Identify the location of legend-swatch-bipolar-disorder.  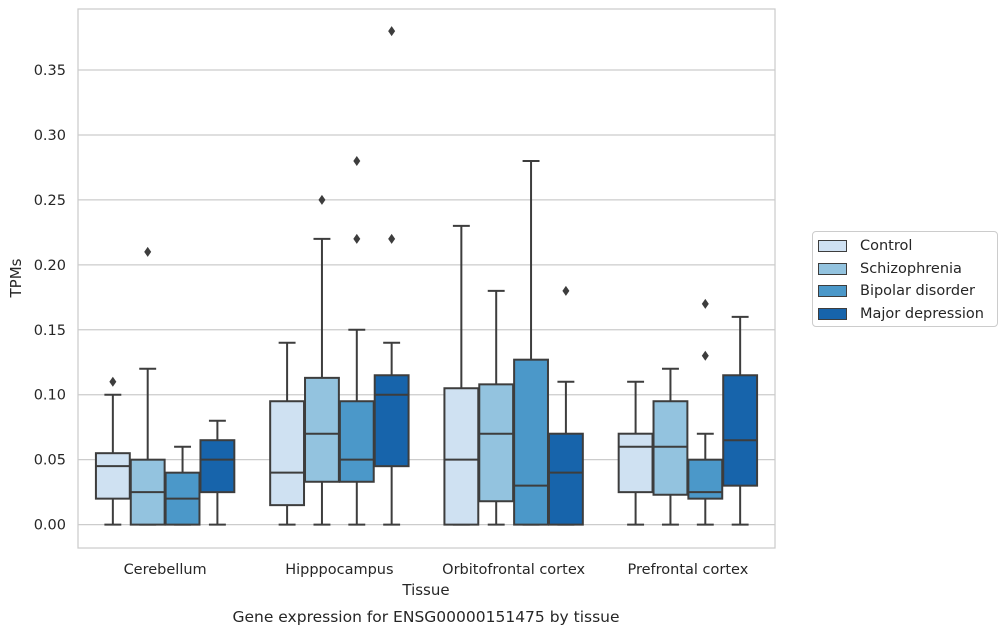
(832, 291).